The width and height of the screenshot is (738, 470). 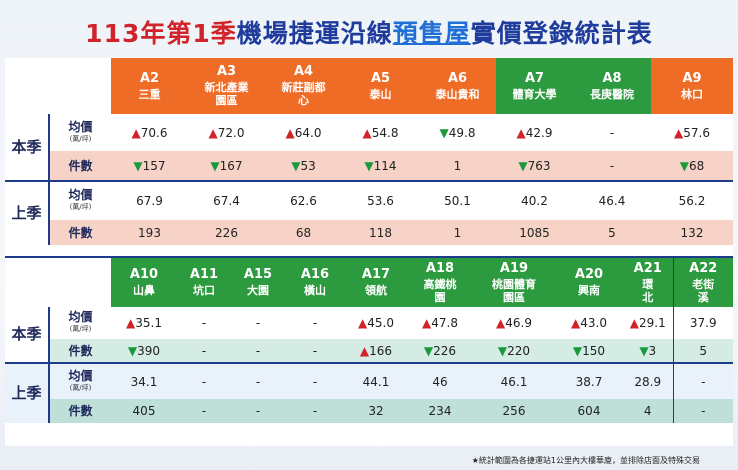 I want to click on station-header-a8: A8 長庚醫院, so click(x=612, y=86).